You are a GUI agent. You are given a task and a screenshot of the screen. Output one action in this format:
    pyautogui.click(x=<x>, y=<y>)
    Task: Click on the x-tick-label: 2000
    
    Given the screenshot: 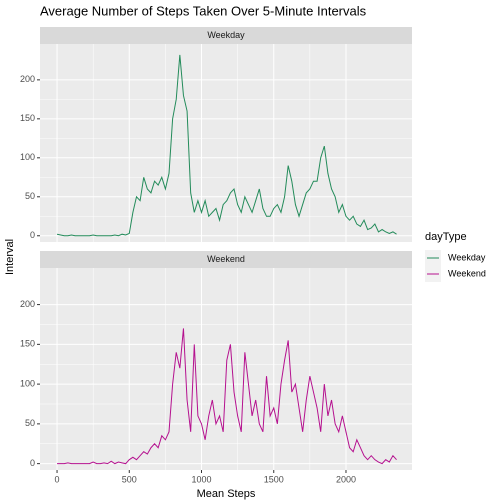 What is the action you would take?
    pyautogui.click(x=346, y=479)
    